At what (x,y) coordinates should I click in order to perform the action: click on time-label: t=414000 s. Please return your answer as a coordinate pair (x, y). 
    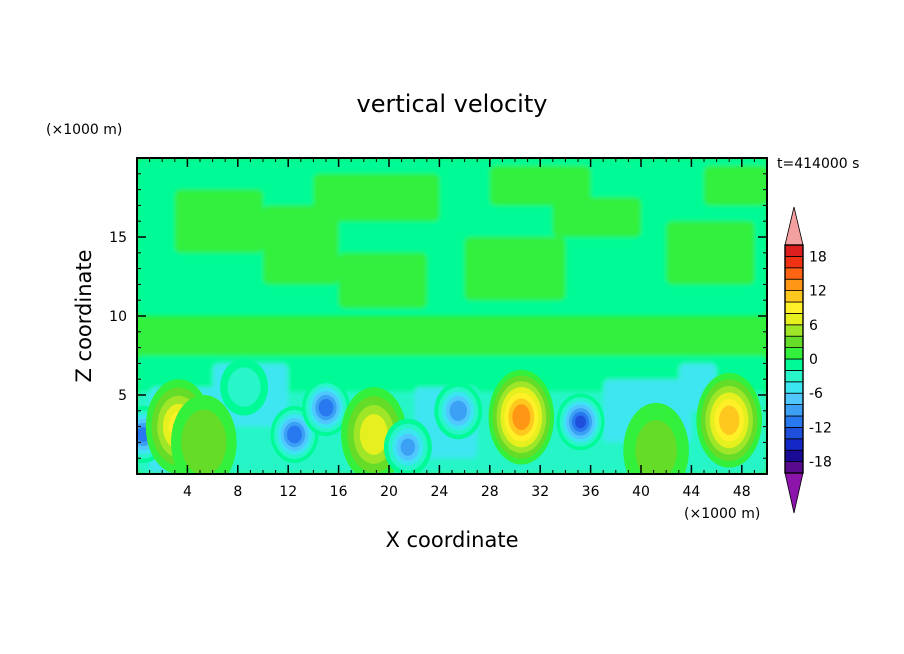
    Looking at the image, I should click on (818, 164).